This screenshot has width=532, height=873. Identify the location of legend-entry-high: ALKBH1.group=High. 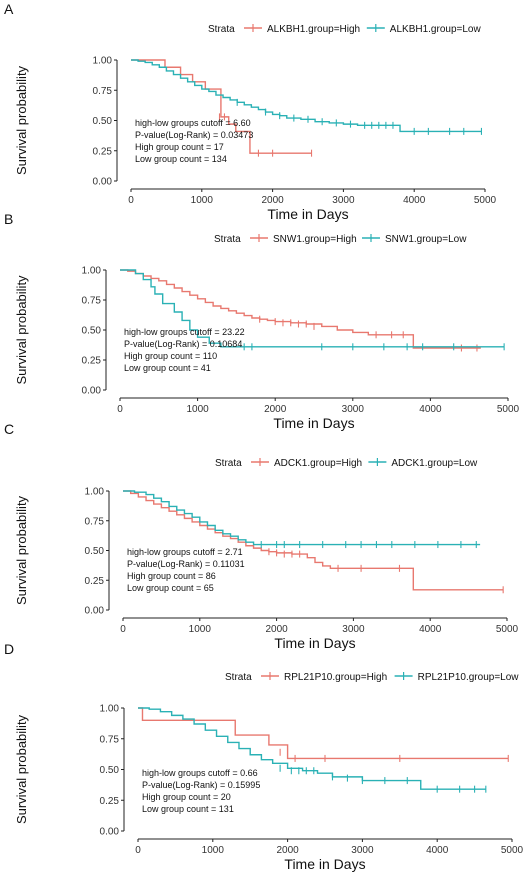
(313, 29).